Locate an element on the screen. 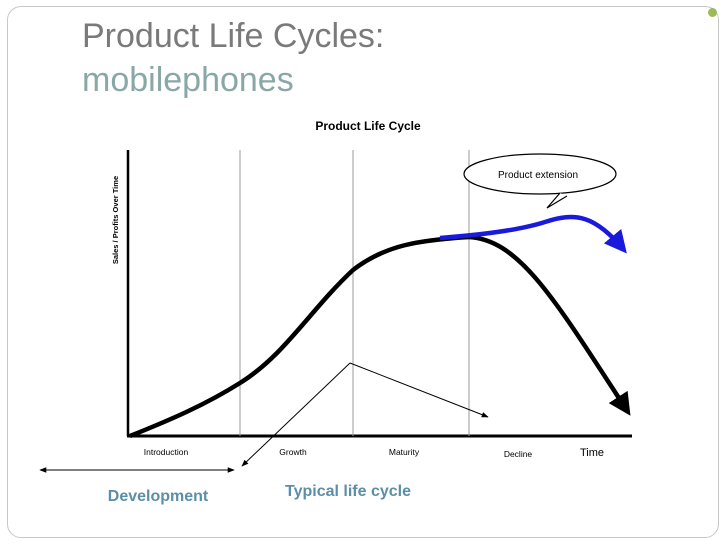 This screenshot has width=728, height=546. diagram-title: Product Life Cycle is located at coordinates (368, 126).